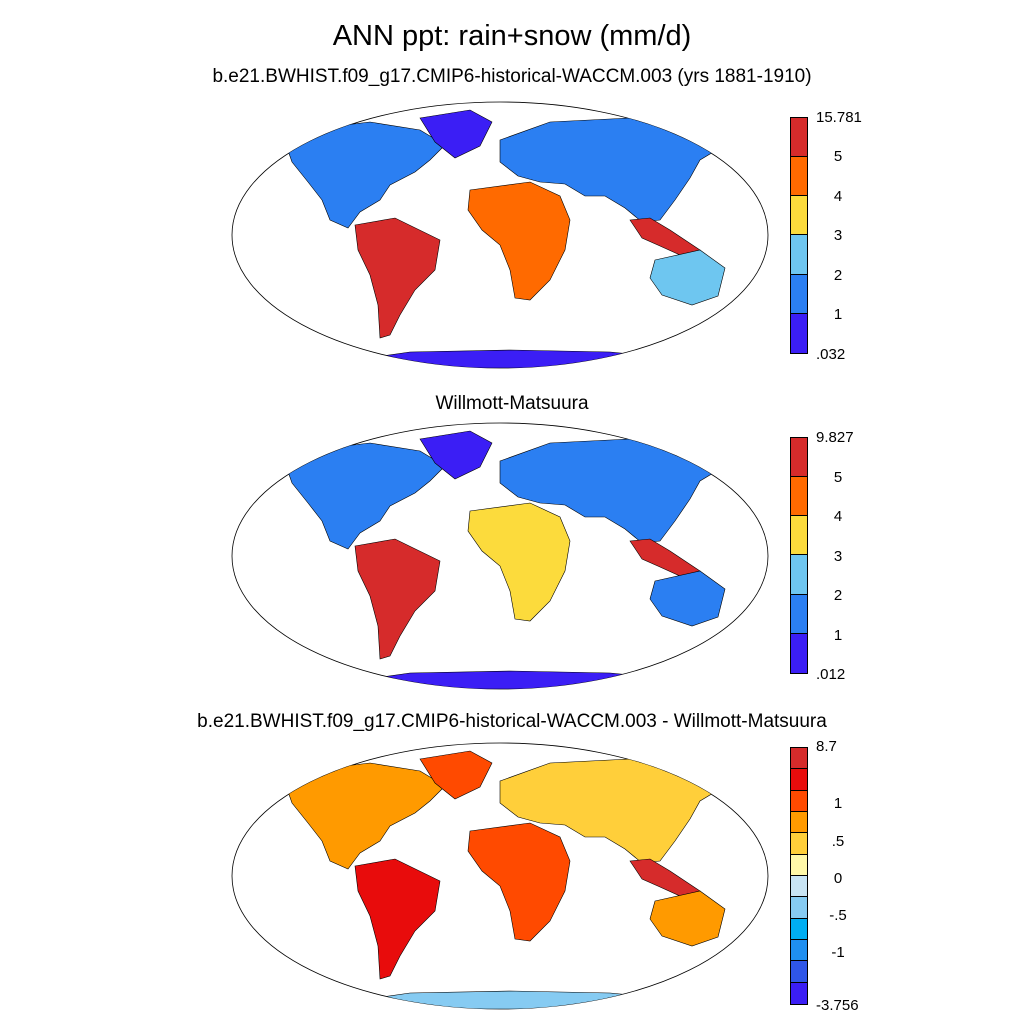  What do you see at coordinates (839, 117) in the screenshot?
I see `colorbar-model-max-label: 15.781` at bounding box center [839, 117].